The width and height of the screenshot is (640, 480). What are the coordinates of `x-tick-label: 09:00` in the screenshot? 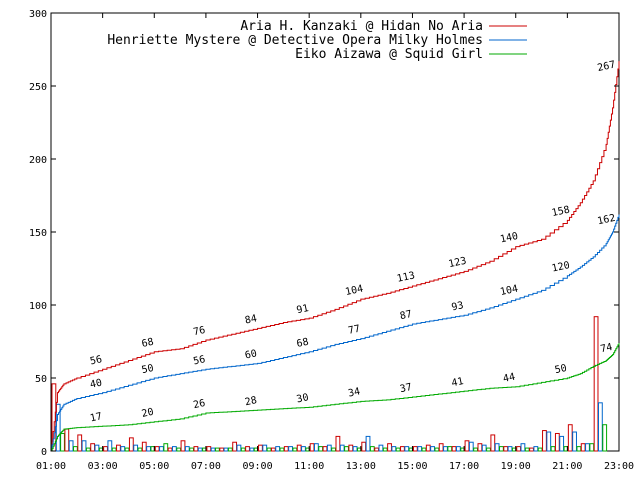 It's located at (257, 466).